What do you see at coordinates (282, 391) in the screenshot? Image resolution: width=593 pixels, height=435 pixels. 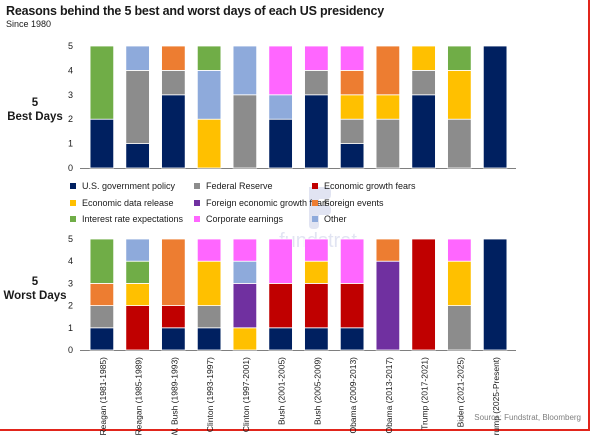 I see `x-tick-label: Bush (2001-2005)` at bounding box center [282, 391].